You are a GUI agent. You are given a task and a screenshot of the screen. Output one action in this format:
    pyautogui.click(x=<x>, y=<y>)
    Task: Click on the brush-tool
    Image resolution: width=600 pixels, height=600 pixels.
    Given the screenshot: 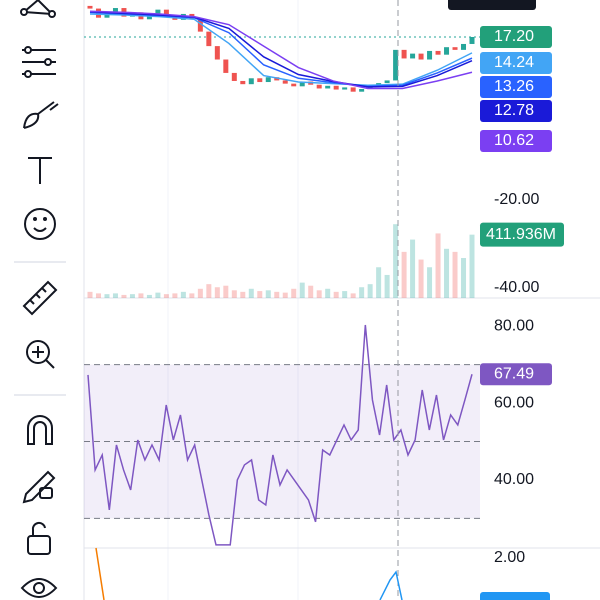 What is the action you would take?
    pyautogui.click(x=41, y=115)
    